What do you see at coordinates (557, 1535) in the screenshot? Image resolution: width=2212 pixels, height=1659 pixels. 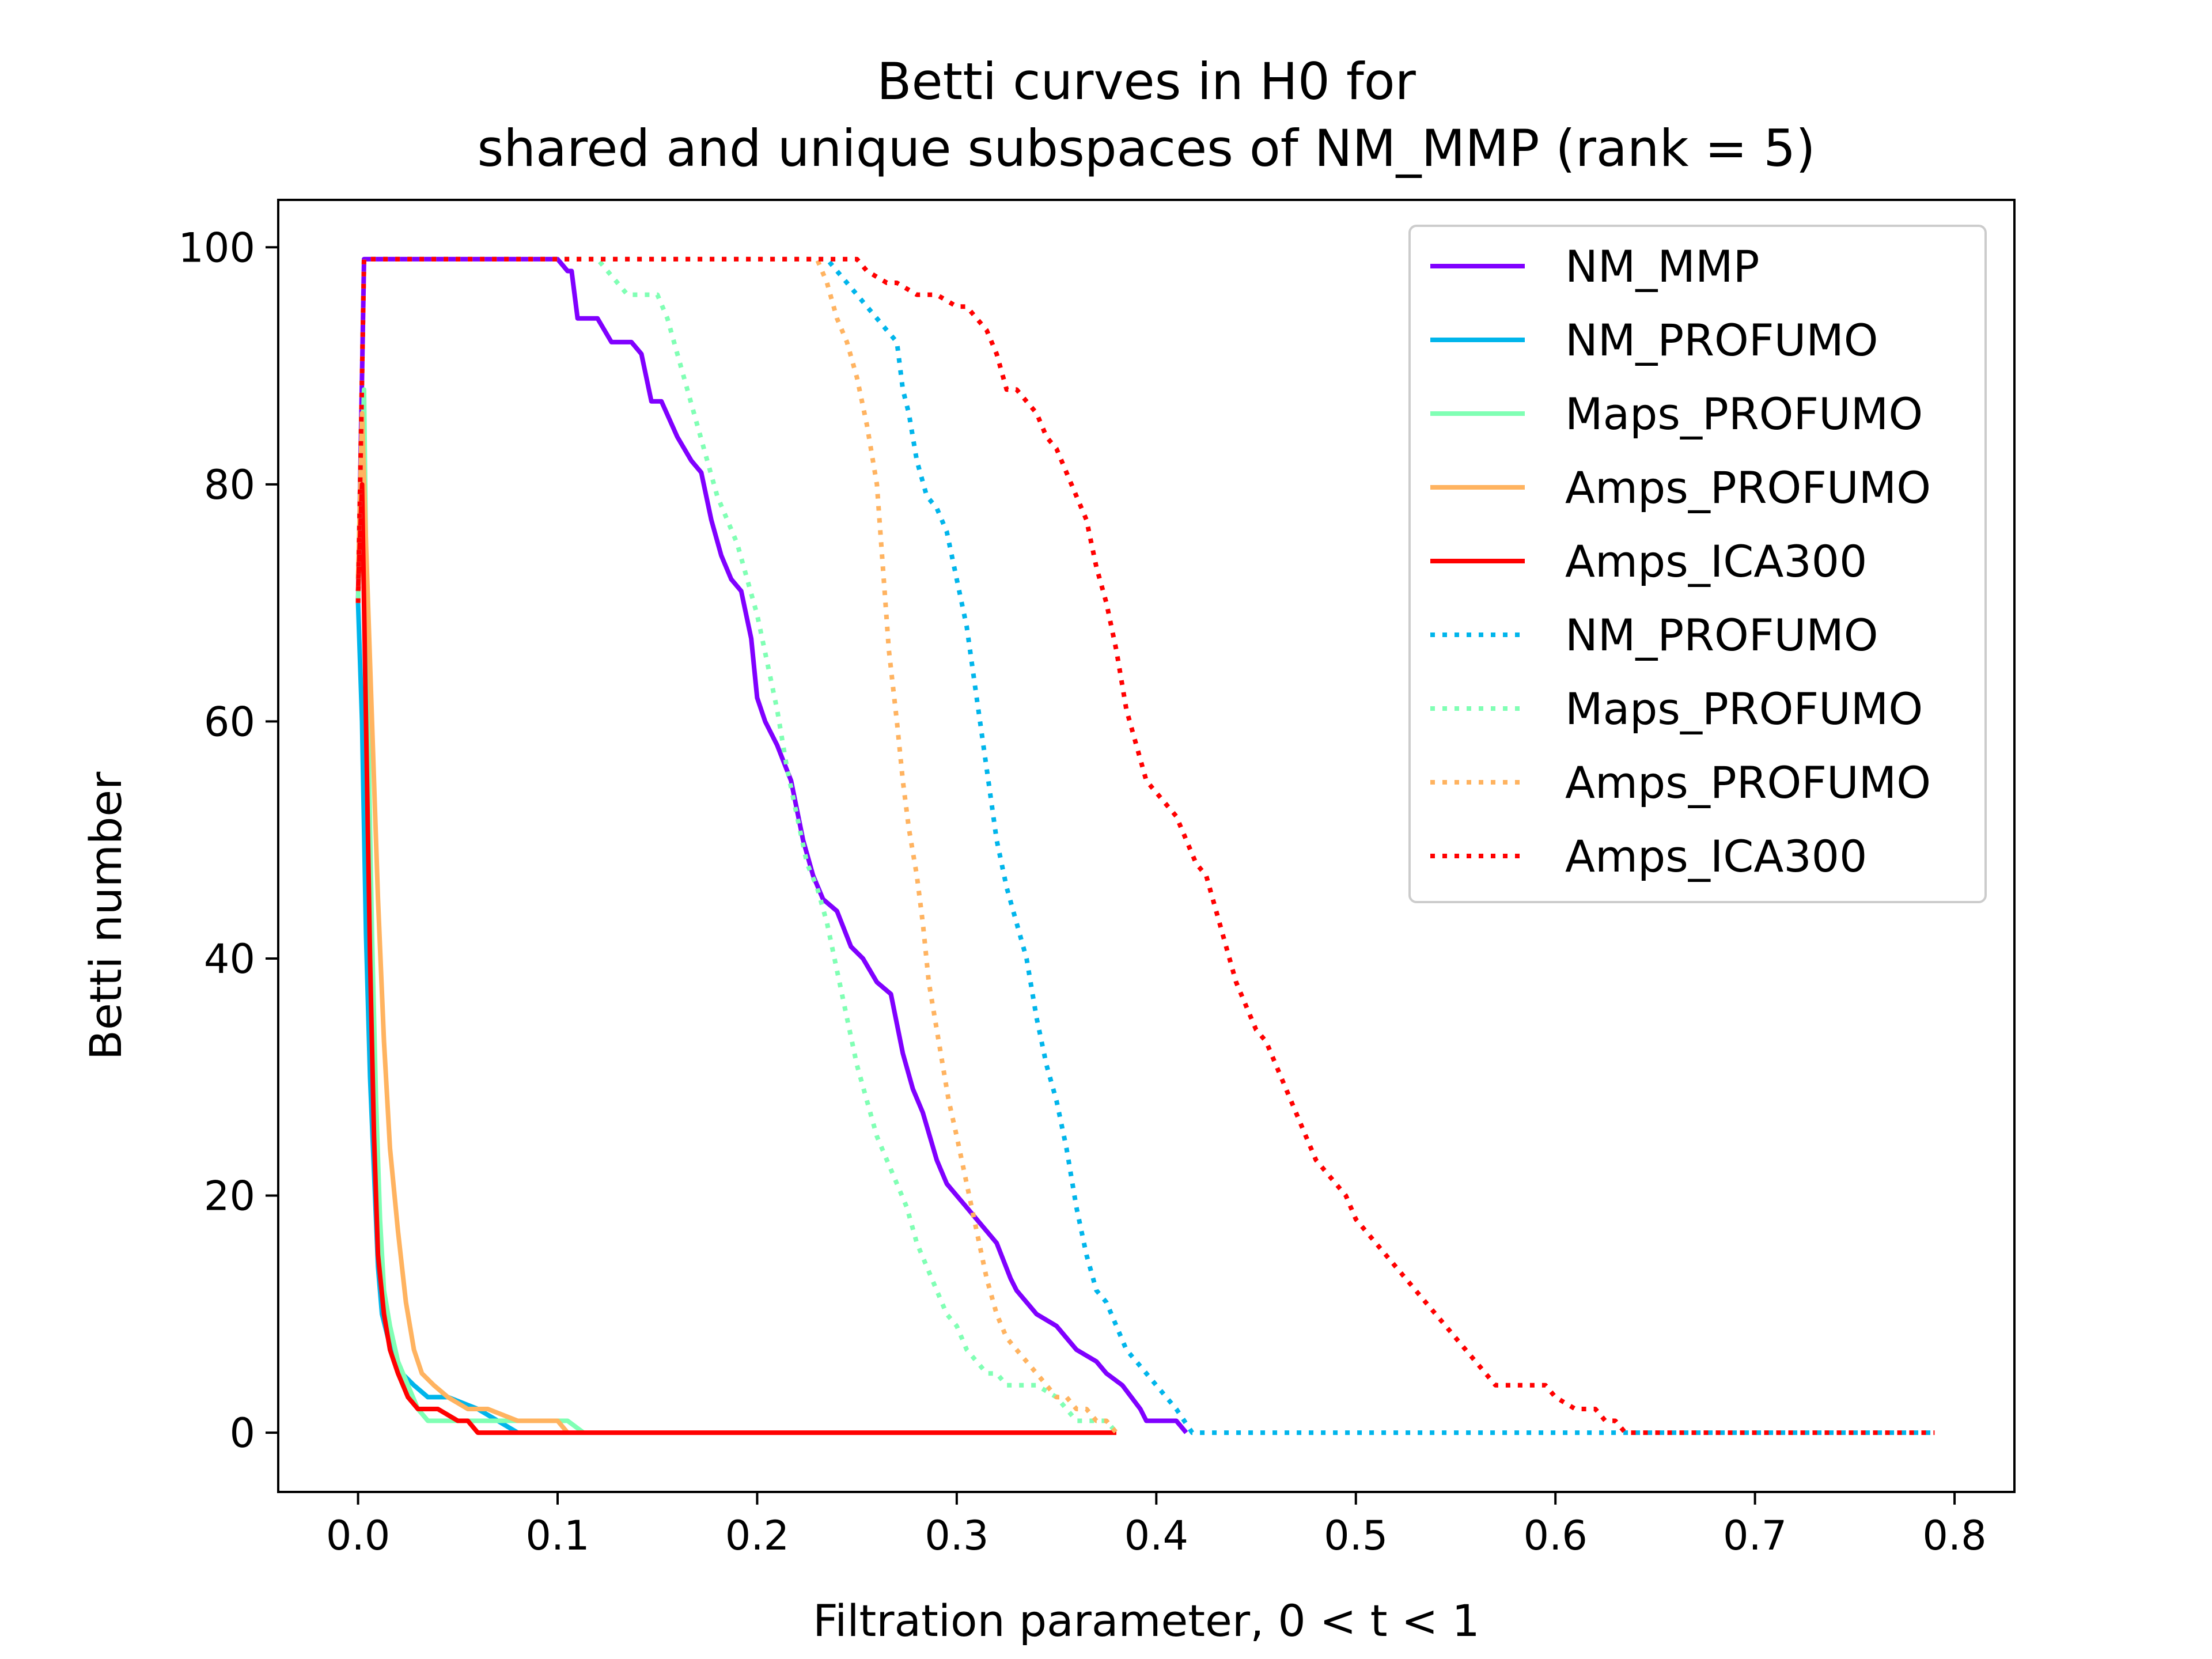 I see `x-tick-label: 0.1` at bounding box center [557, 1535].